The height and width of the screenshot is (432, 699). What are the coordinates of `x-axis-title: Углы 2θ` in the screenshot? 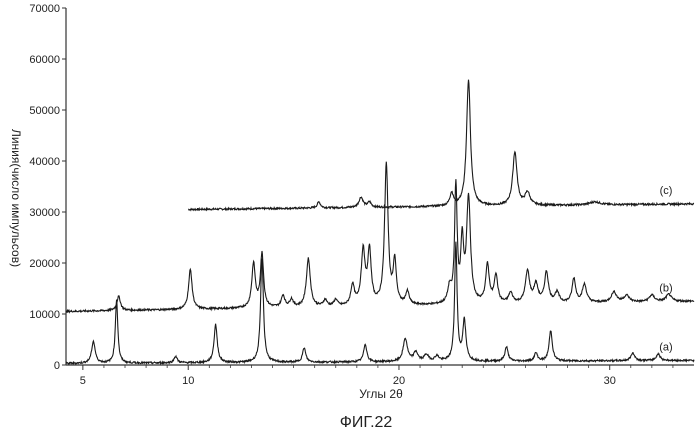 It's located at (381, 394).